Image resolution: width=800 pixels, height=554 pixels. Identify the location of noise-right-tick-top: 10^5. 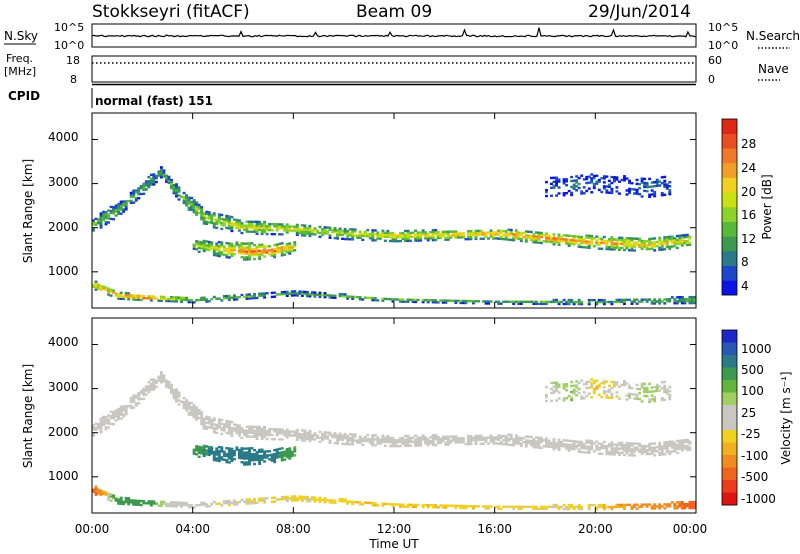
(723, 27).